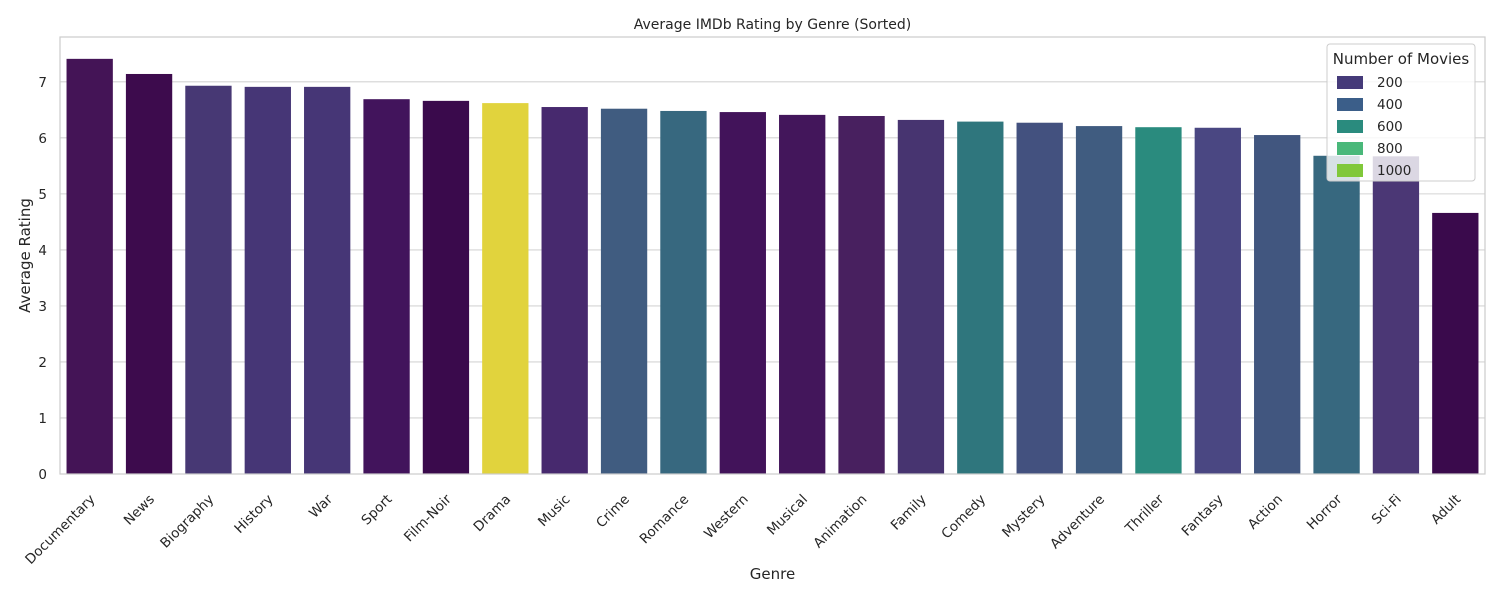  What do you see at coordinates (1145, 514) in the screenshot?
I see `x-tick-label: Thriller` at bounding box center [1145, 514].